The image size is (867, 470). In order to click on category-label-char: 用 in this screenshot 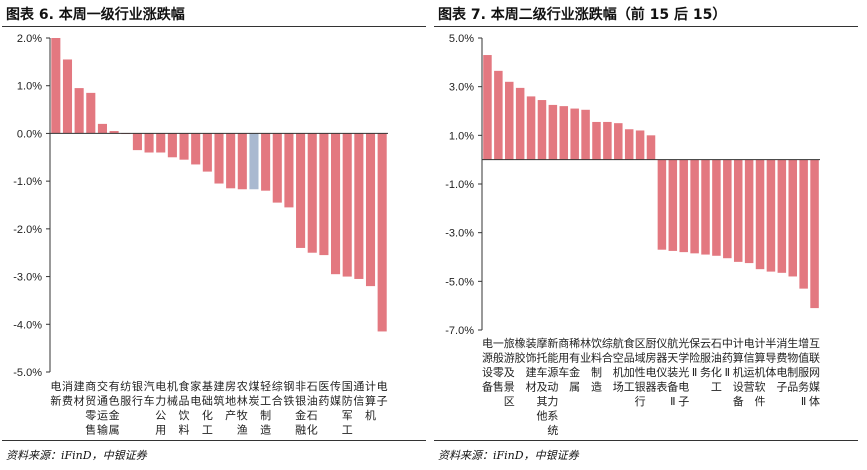, I will do `click(160, 430)`.